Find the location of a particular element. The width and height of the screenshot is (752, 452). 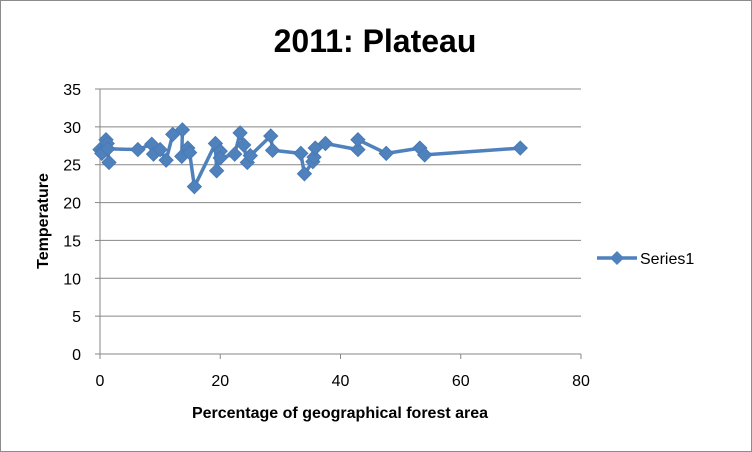

y-tick-label: 5 is located at coordinates (76, 317).